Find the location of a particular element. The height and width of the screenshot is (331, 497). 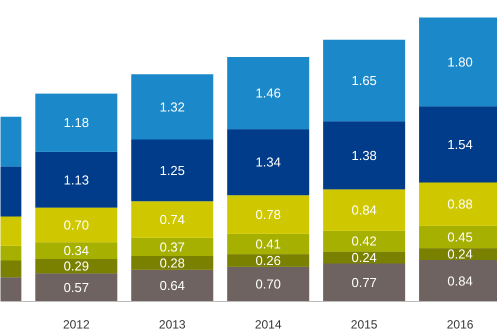

data-label: 1.38 is located at coordinates (364, 155).